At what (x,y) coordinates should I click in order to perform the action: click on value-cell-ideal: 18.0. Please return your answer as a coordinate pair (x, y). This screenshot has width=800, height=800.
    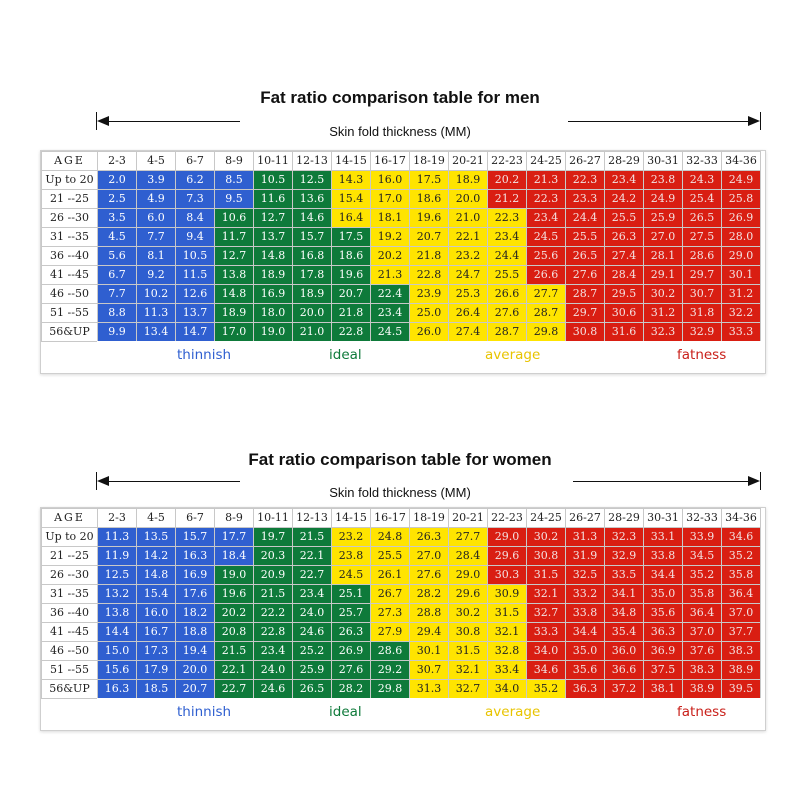
    Looking at the image, I should click on (273, 313).